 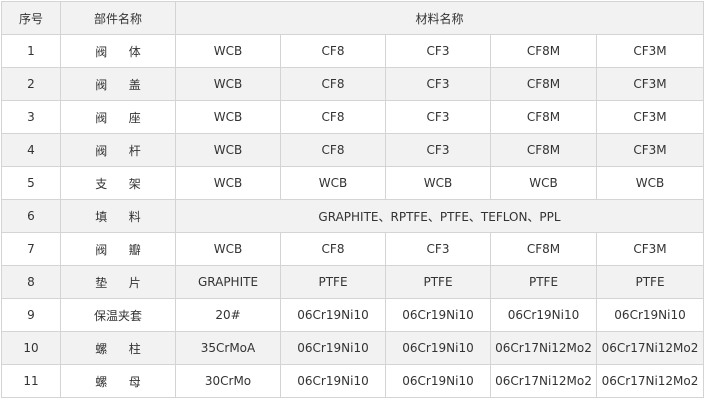 I want to click on table-row: 6 填料 GRAPHITE、RPTFE、PTFE、TEFLON、PPL, so click(x=353, y=216).